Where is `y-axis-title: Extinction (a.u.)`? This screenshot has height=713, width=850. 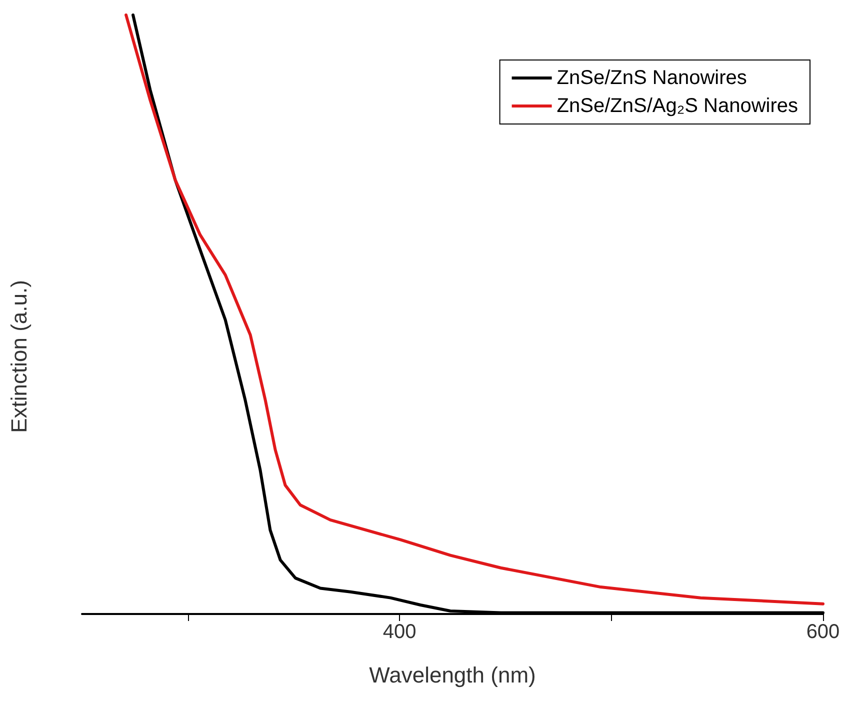 y-axis-title: Extinction (a.u.) is located at coordinates (19, 356).